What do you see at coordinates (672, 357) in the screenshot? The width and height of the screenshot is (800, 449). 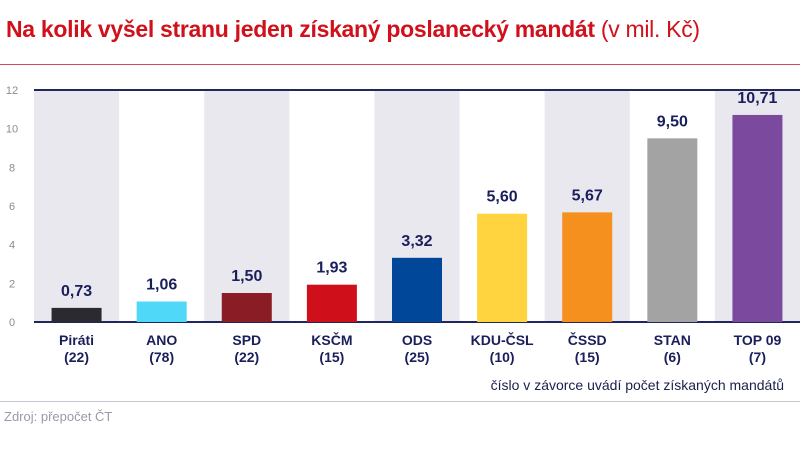 I see `mandate-count-label: (6)` at bounding box center [672, 357].